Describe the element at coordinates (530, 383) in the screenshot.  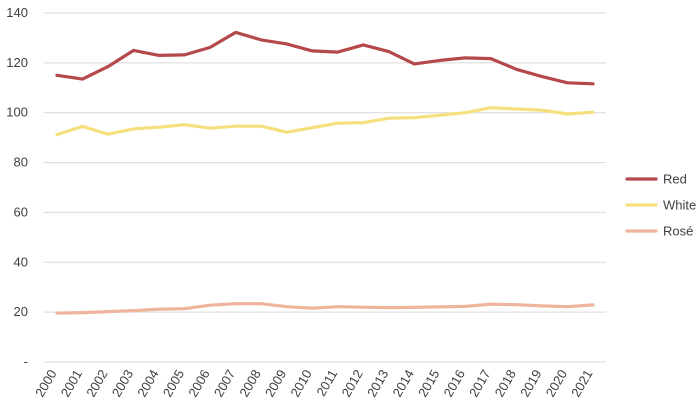
I see `x-tick-label: 2019` at that location.